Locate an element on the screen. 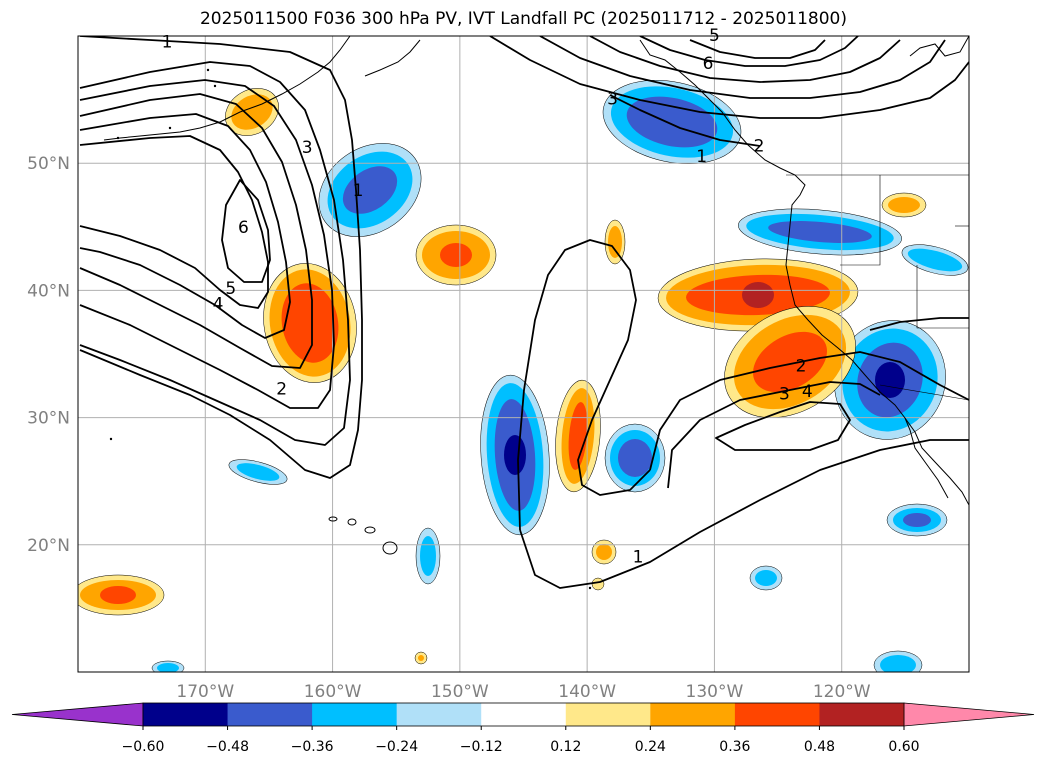 The height and width of the screenshot is (765, 1047). colorbar-tick-label: −0.48 is located at coordinates (227, 747).